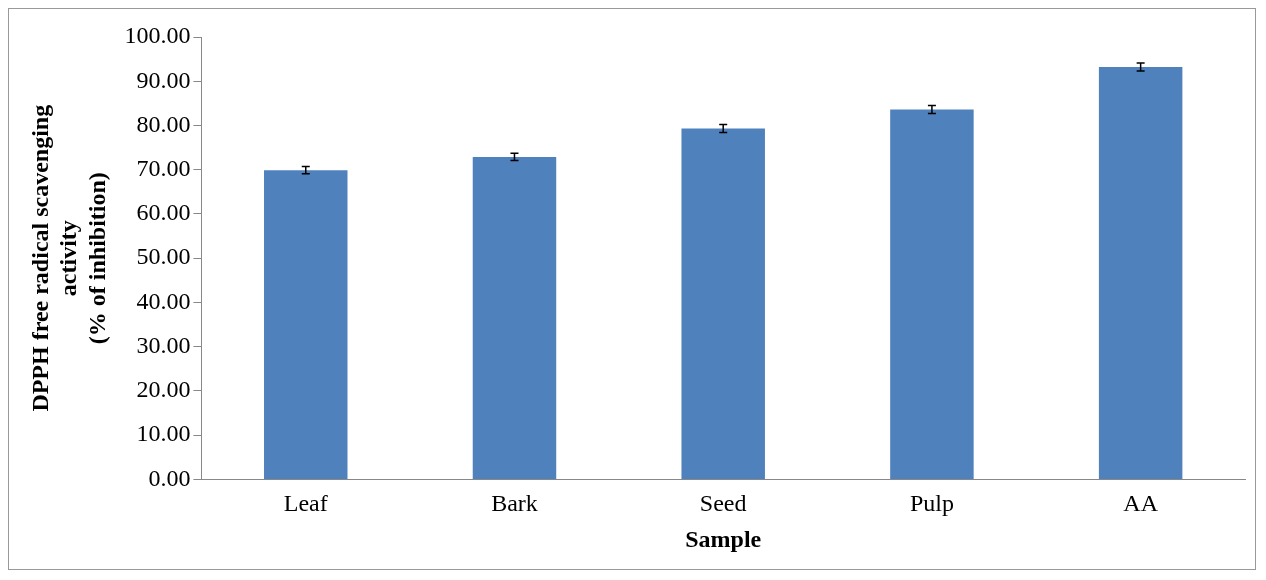 The image size is (1266, 580). I want to click on y-tick-label: 0.00, so click(169, 477).